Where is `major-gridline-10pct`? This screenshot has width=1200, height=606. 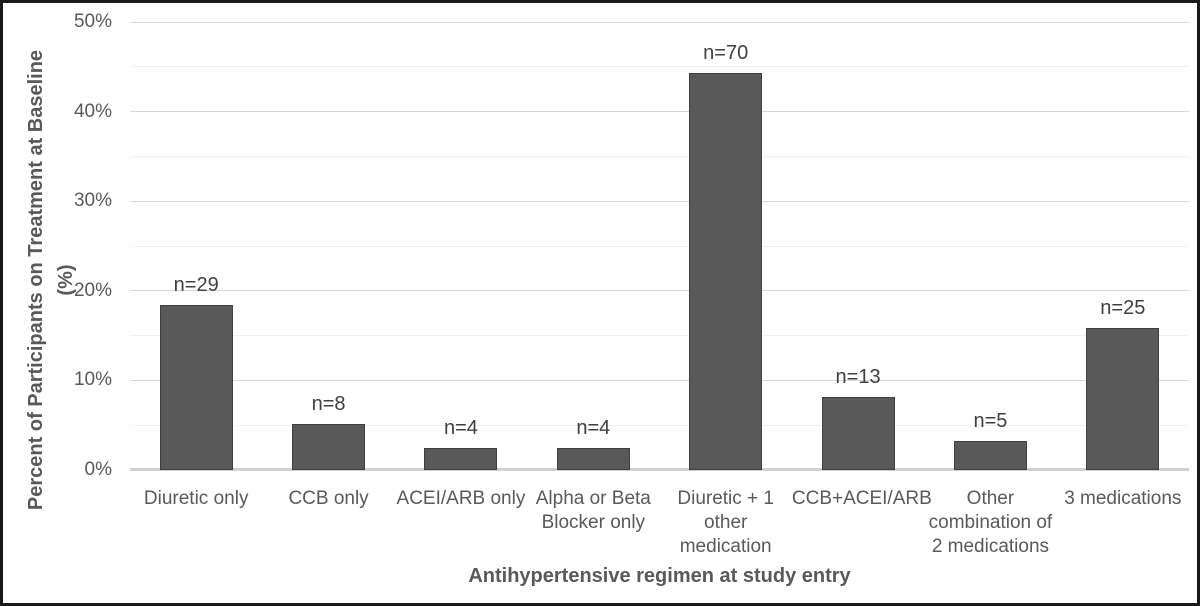
major-gridline-10pct is located at coordinates (659, 380).